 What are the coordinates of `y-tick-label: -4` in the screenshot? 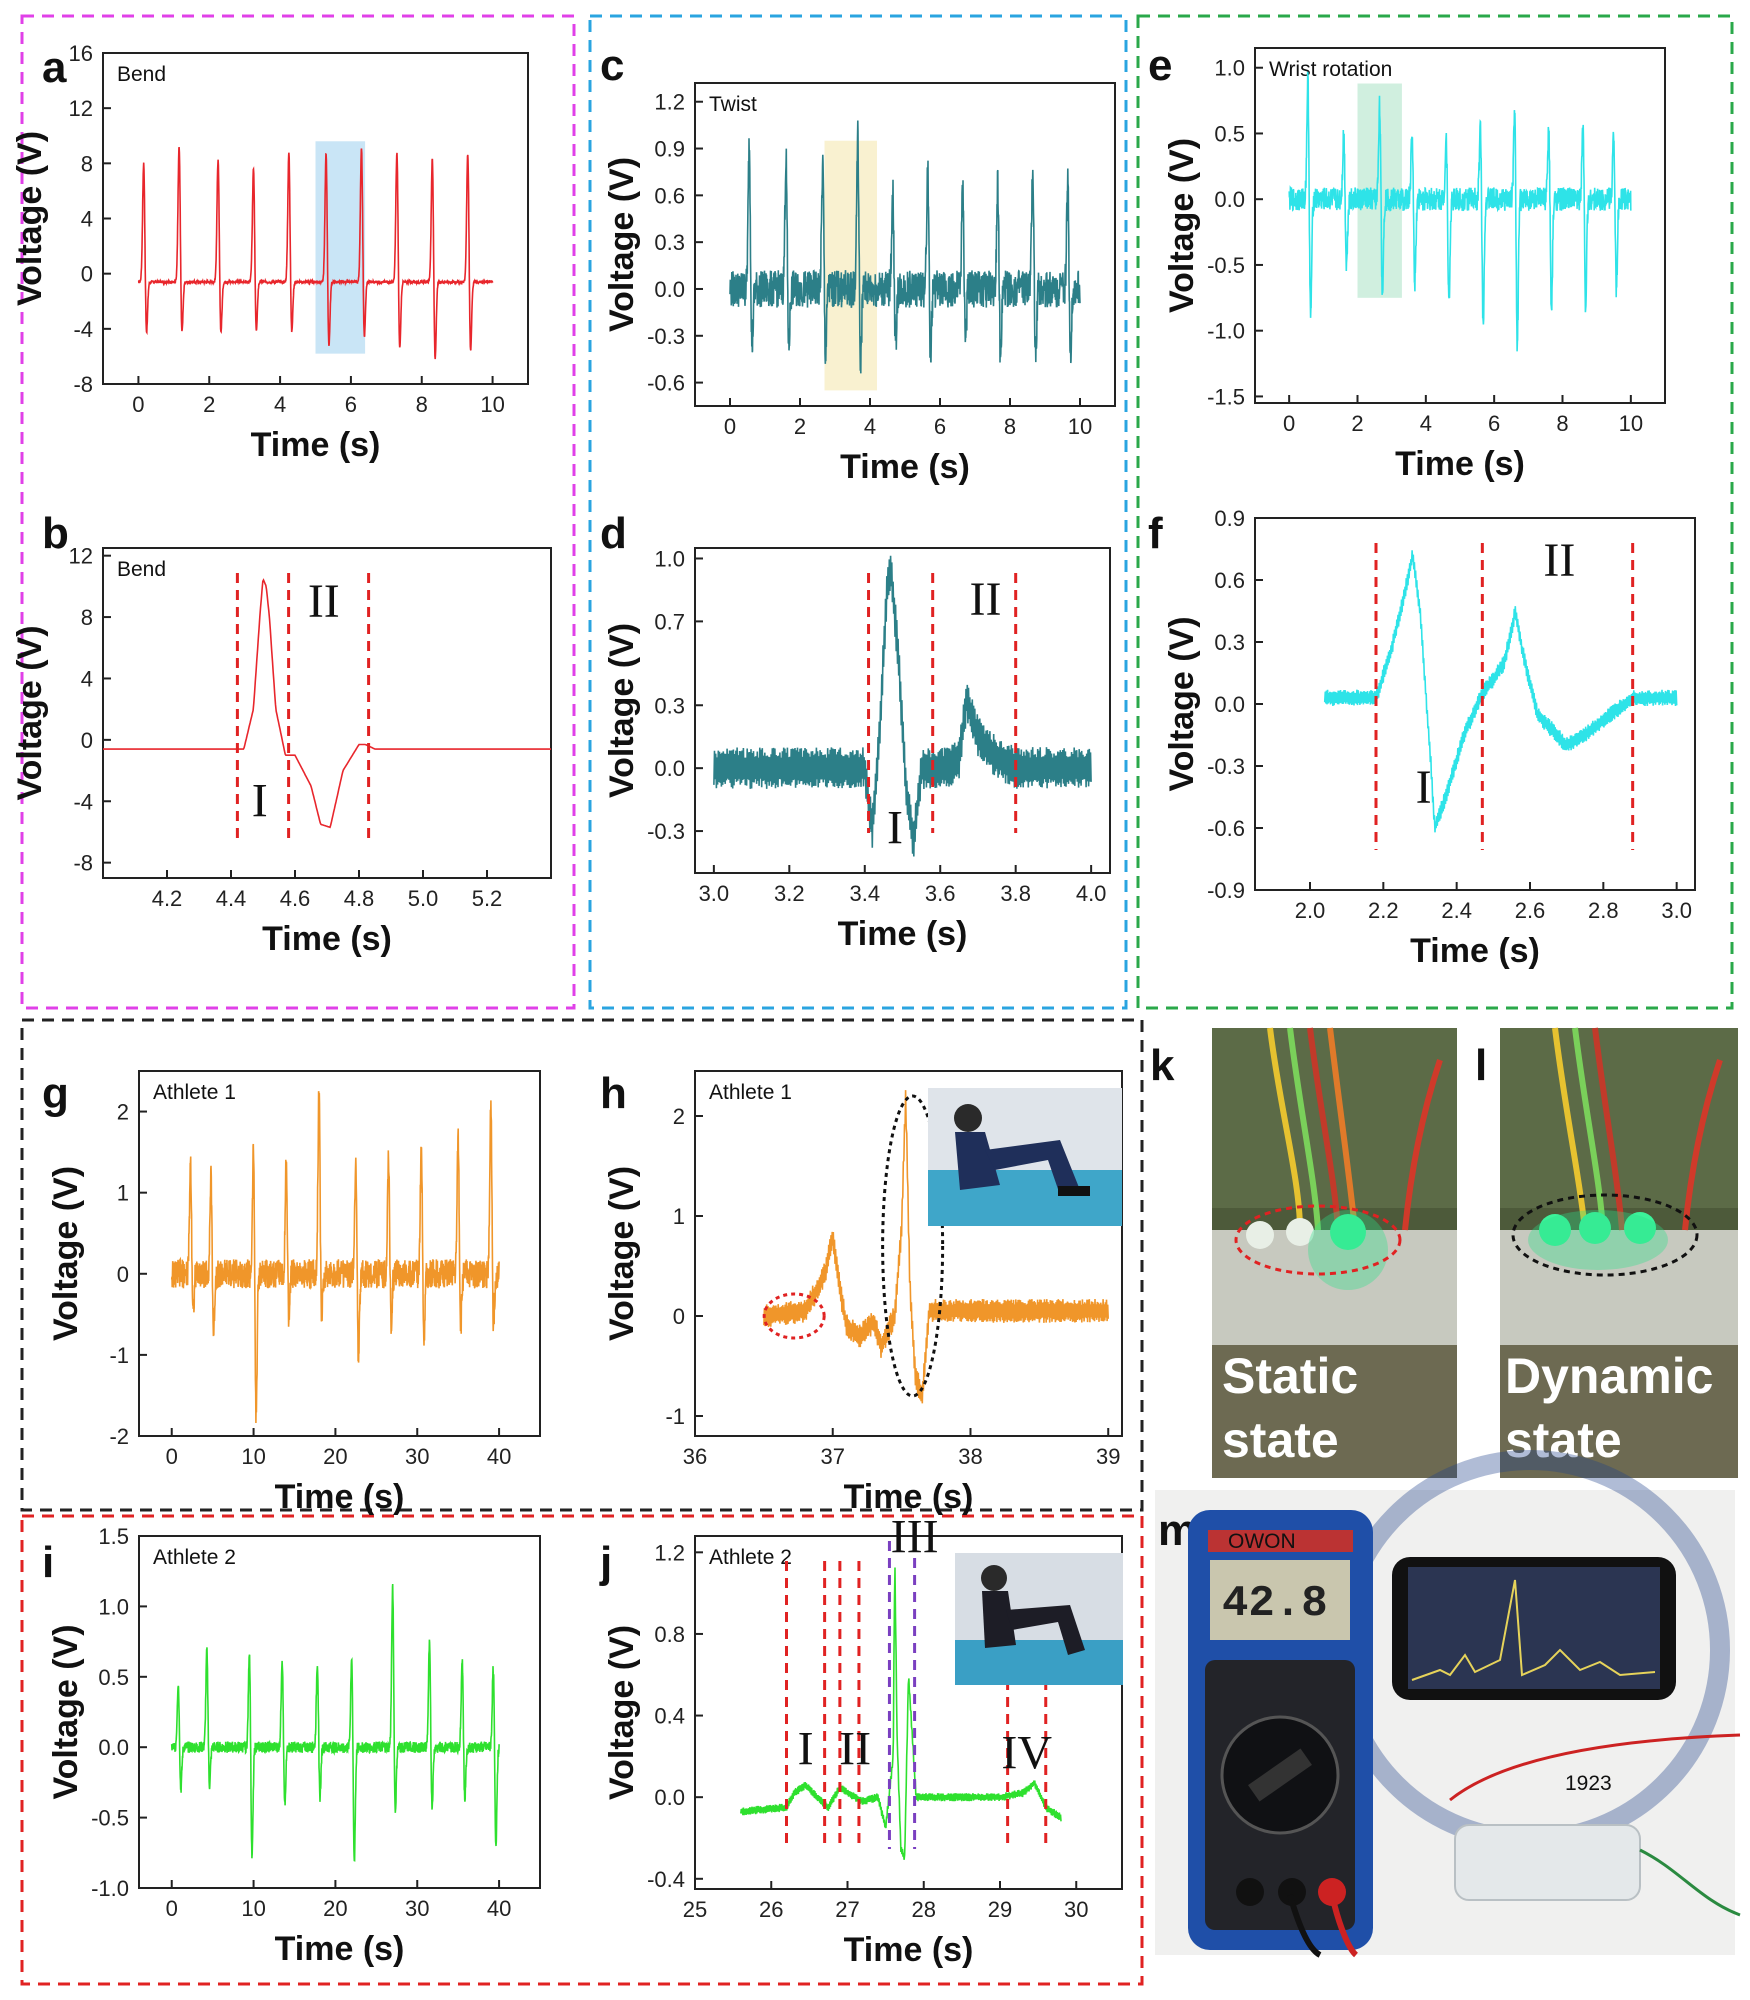 It's located at (83, 329).